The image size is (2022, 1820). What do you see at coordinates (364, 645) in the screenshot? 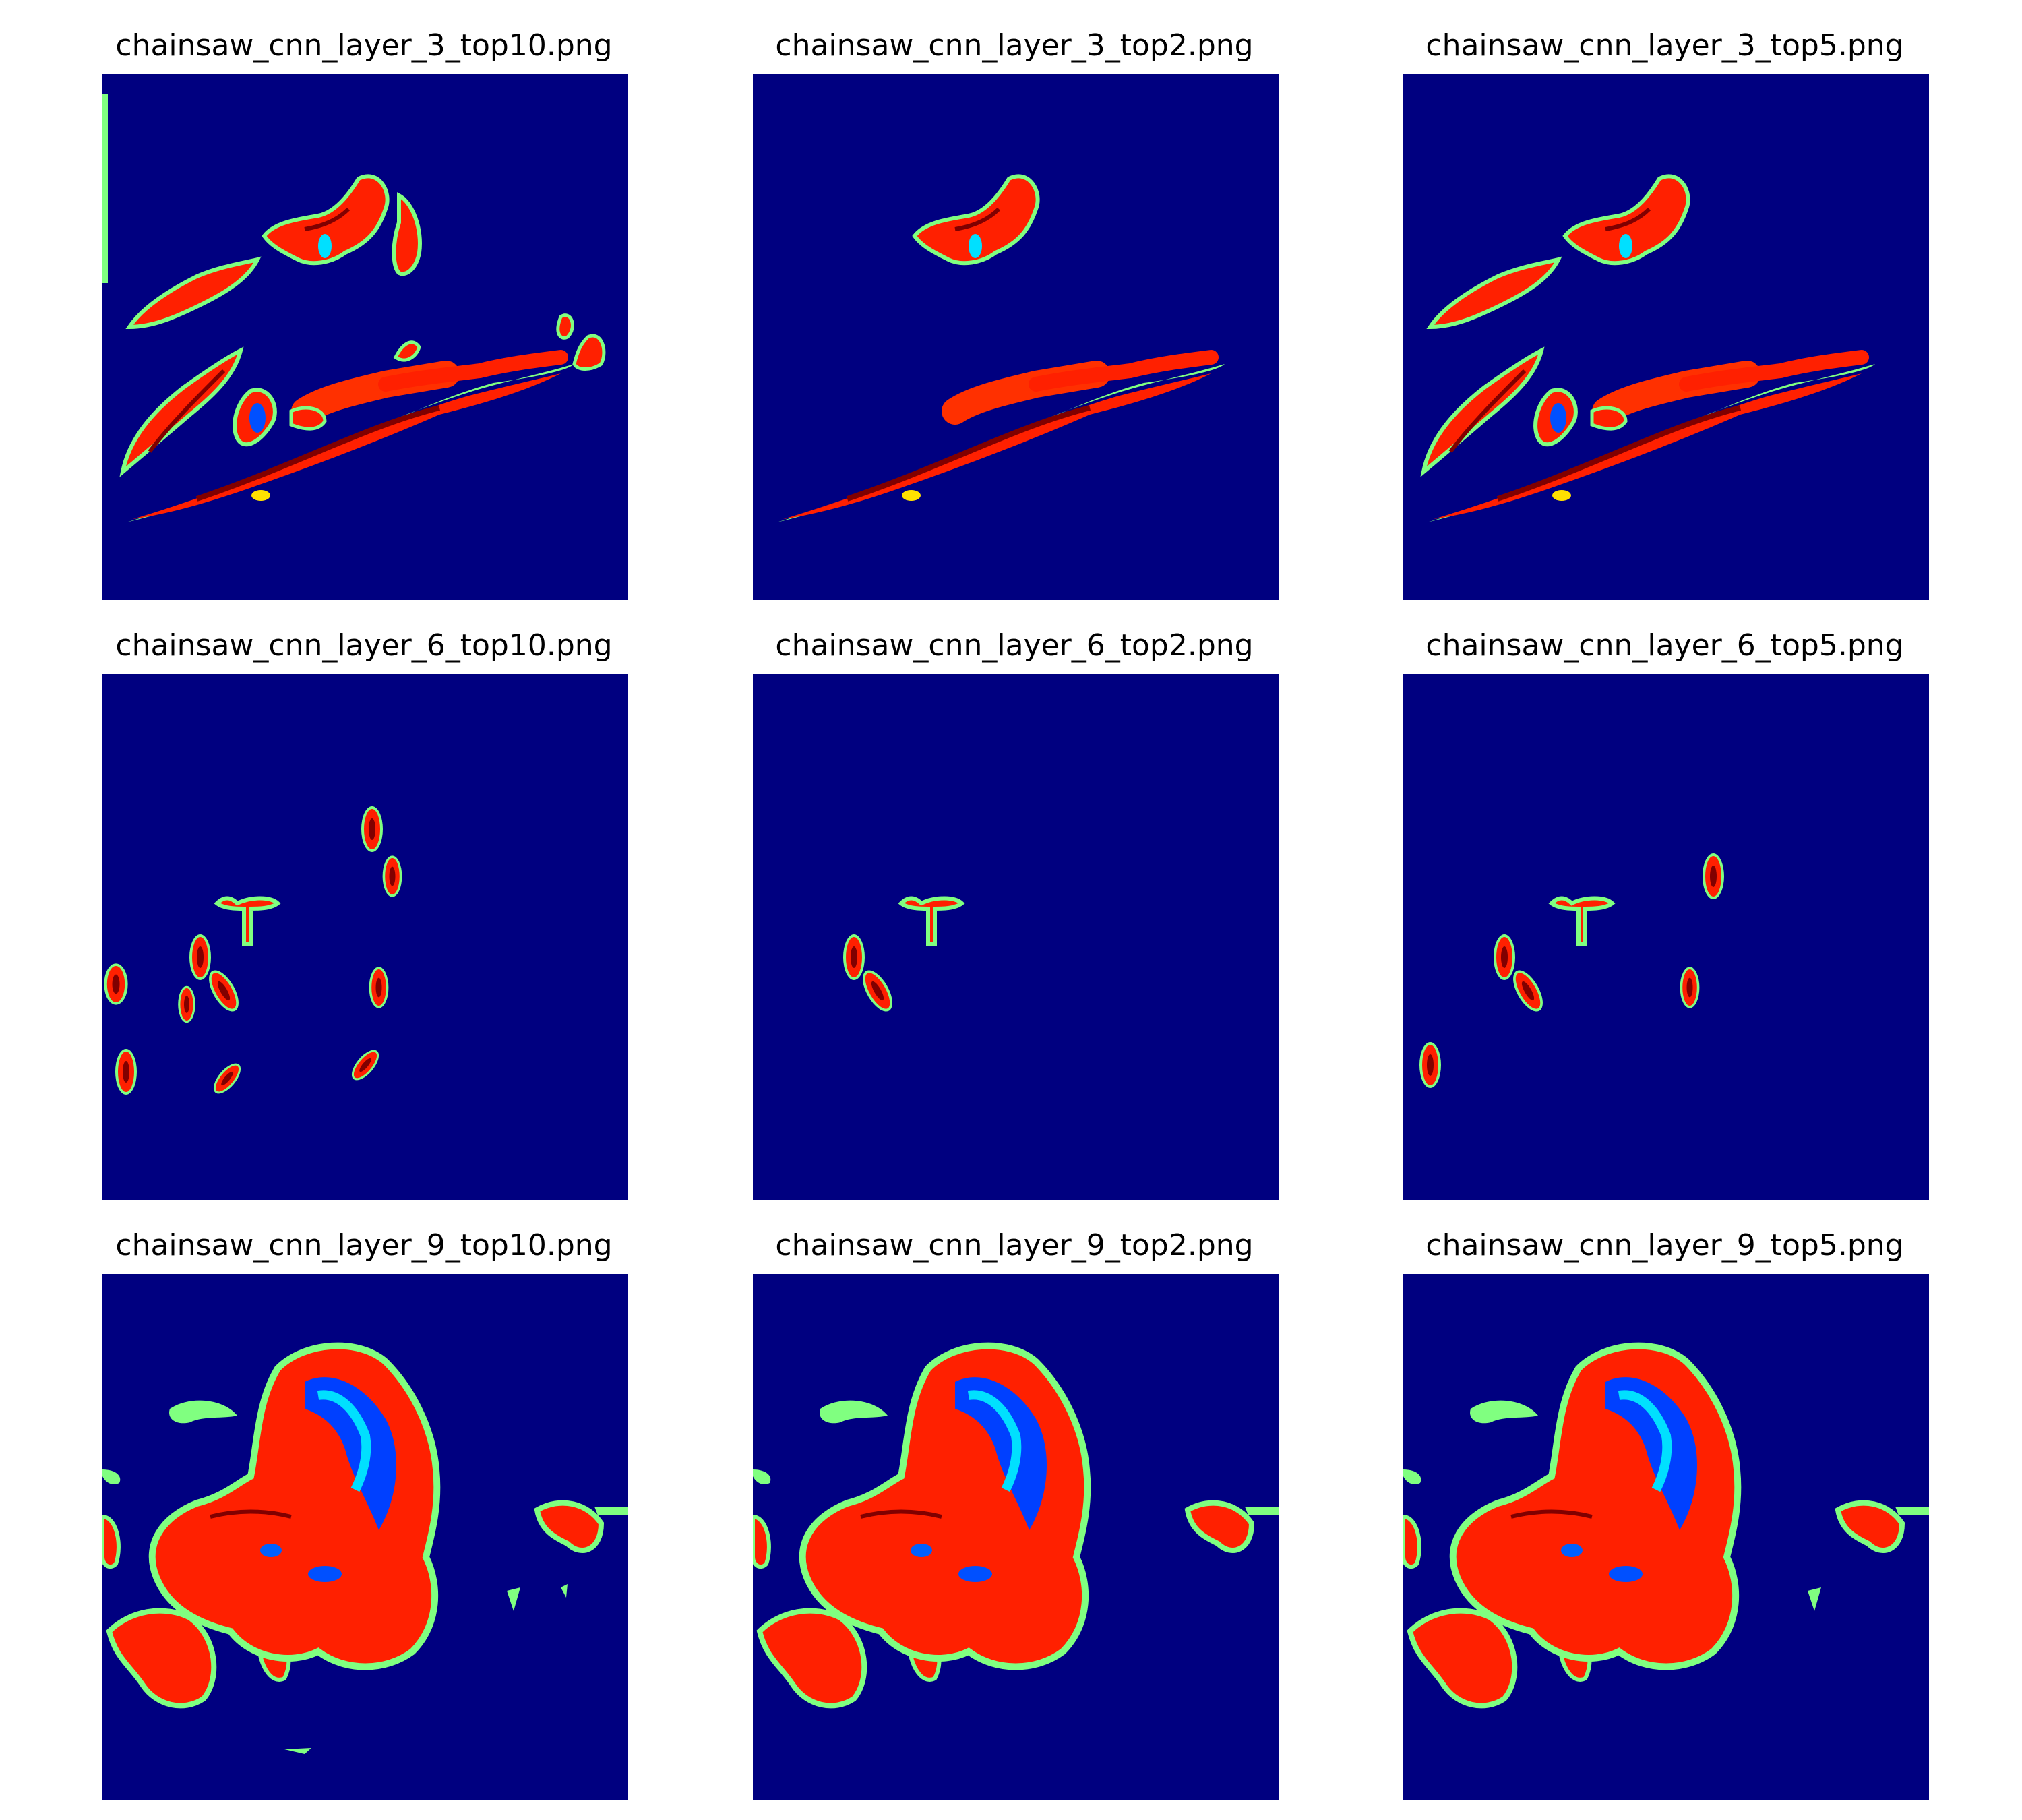
I see `panel-title: chainsaw_cnn_layer_6_top10.png` at bounding box center [364, 645].